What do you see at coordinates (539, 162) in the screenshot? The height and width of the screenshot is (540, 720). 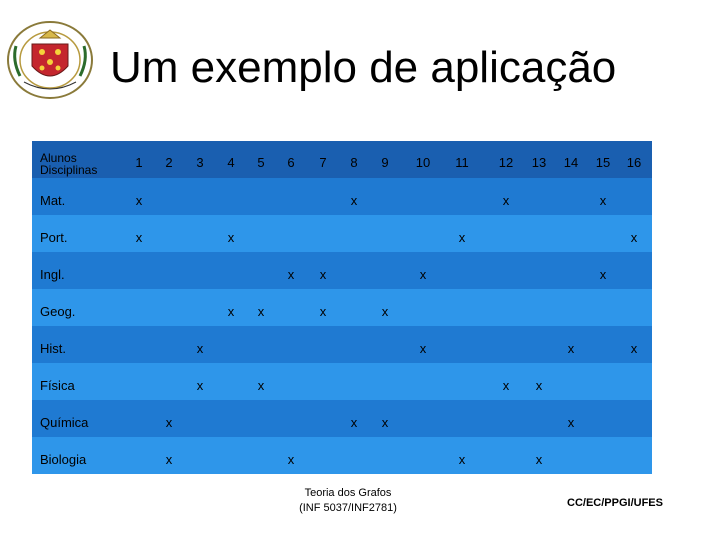 I see `column-header-13: 13` at bounding box center [539, 162].